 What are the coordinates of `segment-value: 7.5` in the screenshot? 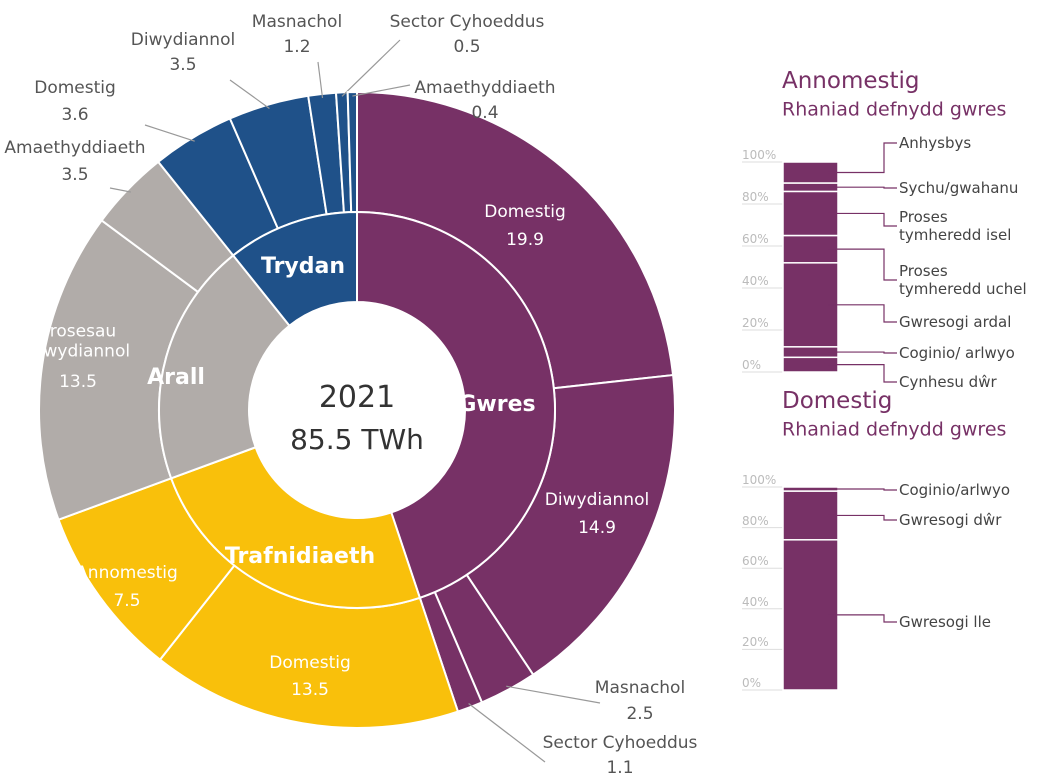 It's located at (127, 600).